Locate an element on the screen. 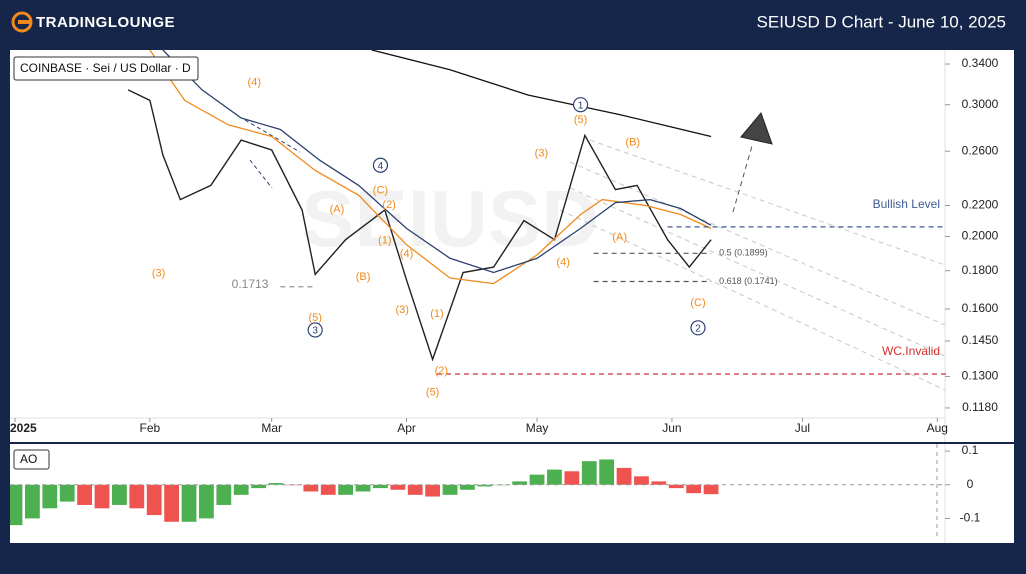 The width and height of the screenshot is (1026, 574). wave-label: 1 is located at coordinates (581, 105).